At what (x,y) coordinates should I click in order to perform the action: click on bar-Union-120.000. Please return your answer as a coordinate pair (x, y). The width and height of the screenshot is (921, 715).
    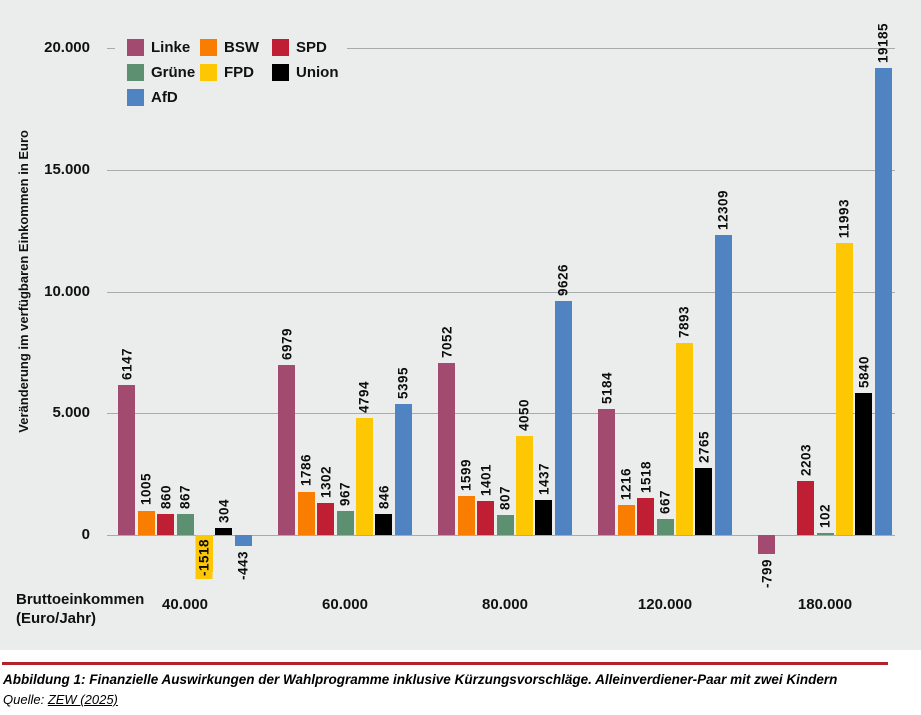
    Looking at the image, I should click on (704, 501).